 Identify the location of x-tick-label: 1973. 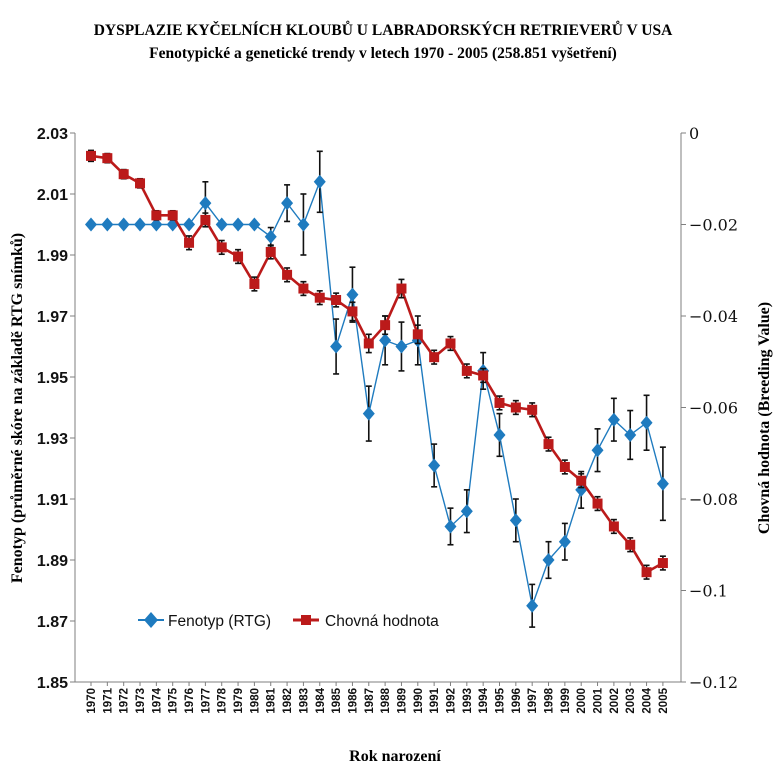
(141, 701).